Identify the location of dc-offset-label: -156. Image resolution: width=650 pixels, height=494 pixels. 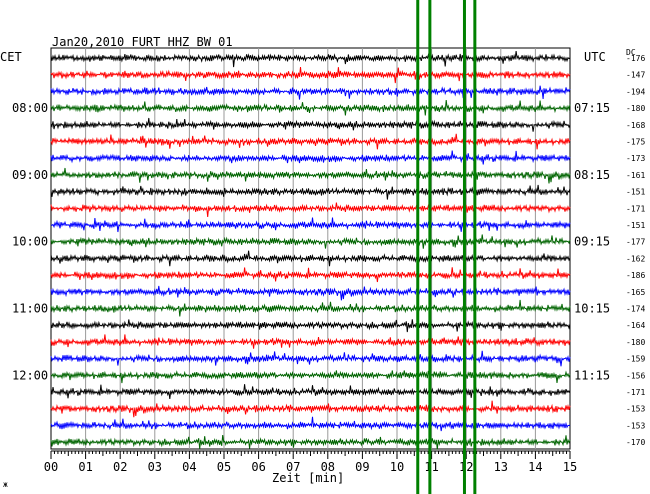
(635, 375).